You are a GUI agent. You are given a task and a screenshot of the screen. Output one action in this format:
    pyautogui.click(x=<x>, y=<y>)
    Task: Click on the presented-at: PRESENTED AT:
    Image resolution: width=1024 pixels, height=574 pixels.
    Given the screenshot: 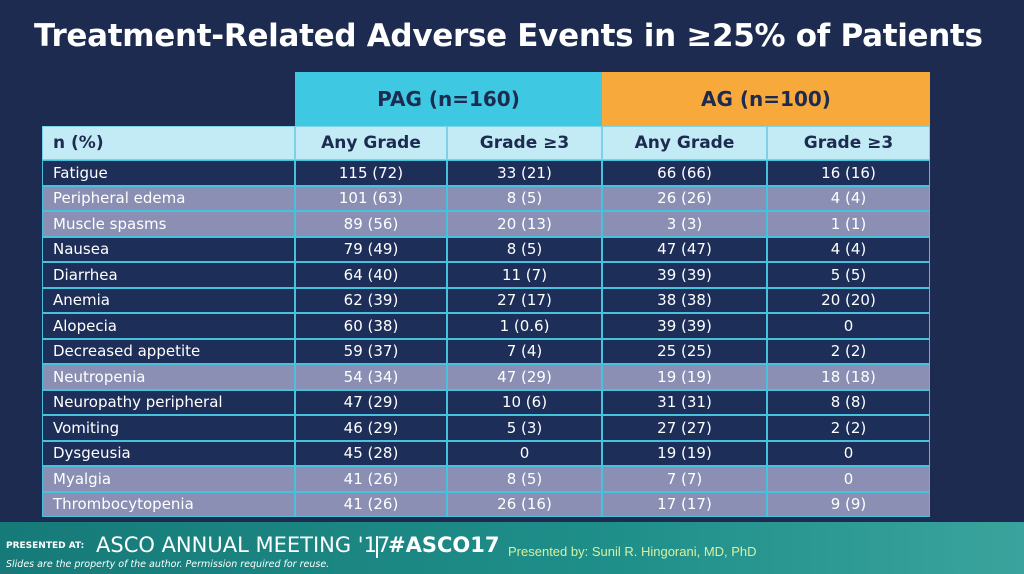 What is the action you would take?
    pyautogui.click(x=45, y=546)
    